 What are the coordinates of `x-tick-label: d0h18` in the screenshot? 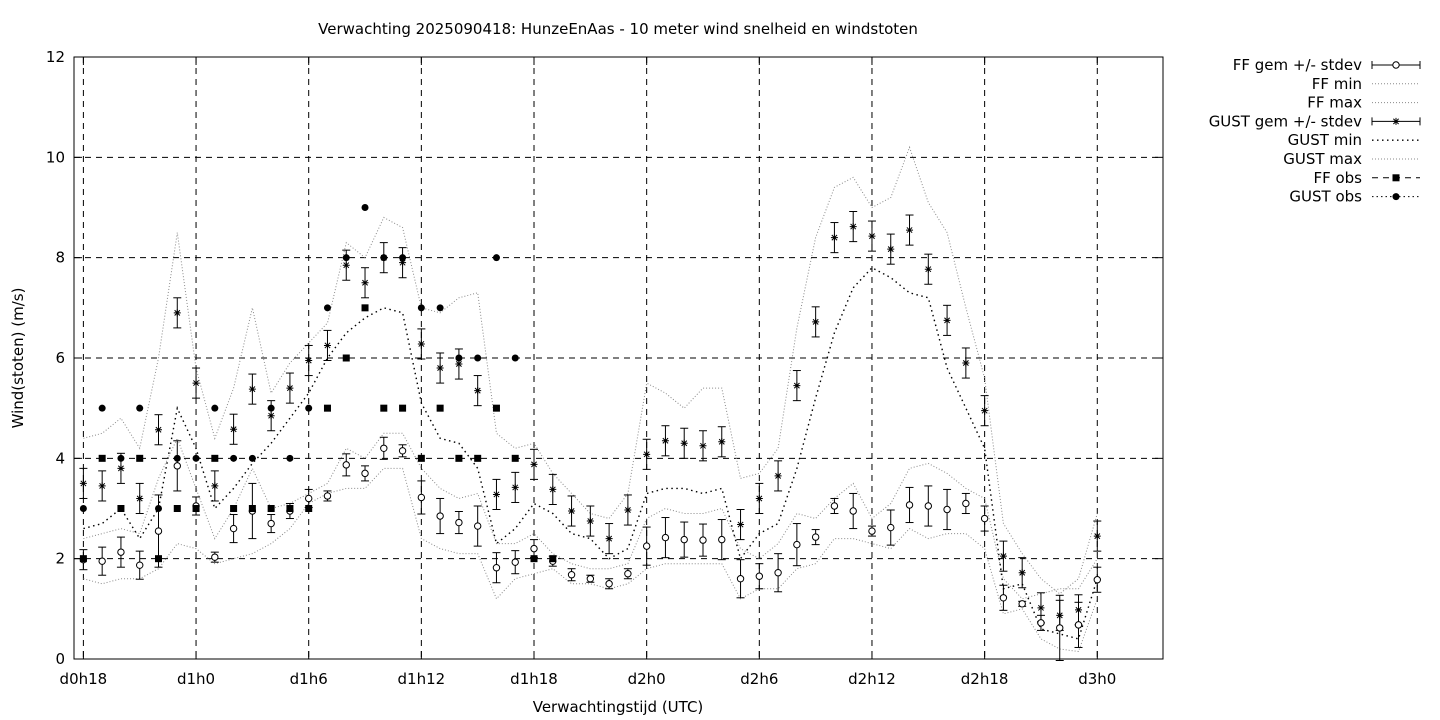 It's located at (84, 679).